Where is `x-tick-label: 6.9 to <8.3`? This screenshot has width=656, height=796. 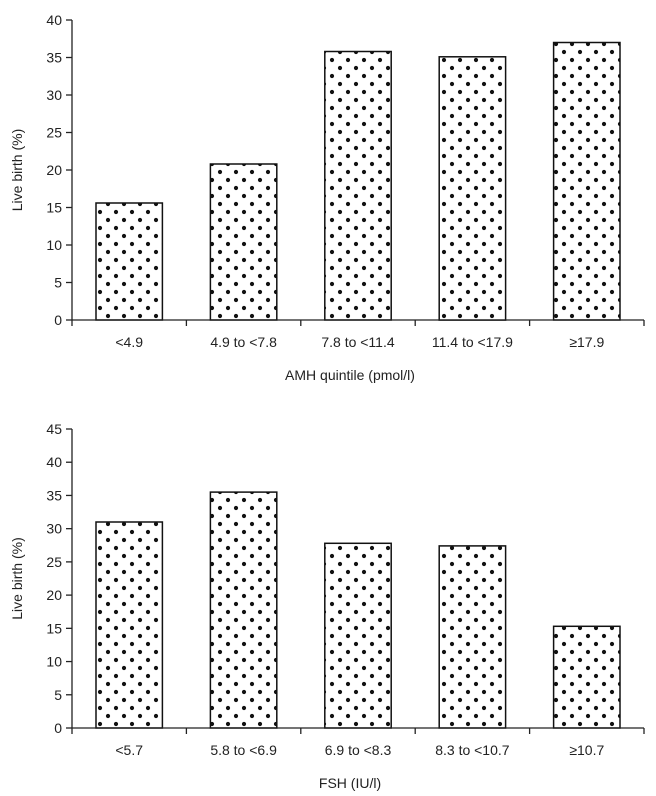
x-tick-label: 6.9 to <8.3 is located at coordinates (358, 750).